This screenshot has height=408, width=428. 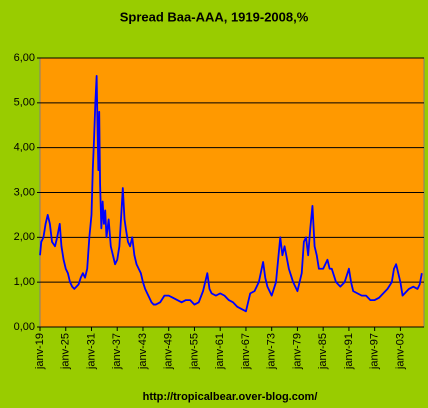 What do you see at coordinates (143, 351) in the screenshot?
I see `x-tick-label: janv-43` at bounding box center [143, 351].